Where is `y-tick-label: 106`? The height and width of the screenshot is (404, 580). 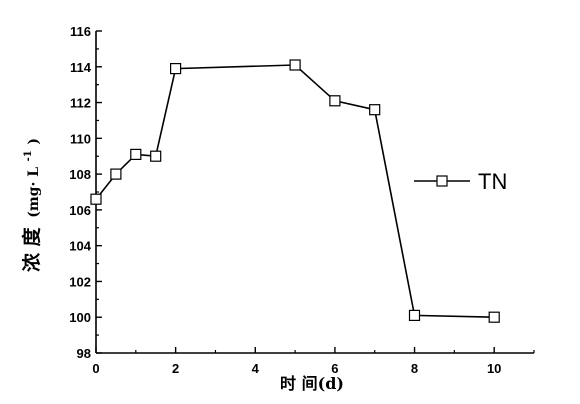
y-tick-label: 106 is located at coordinates (80, 210).